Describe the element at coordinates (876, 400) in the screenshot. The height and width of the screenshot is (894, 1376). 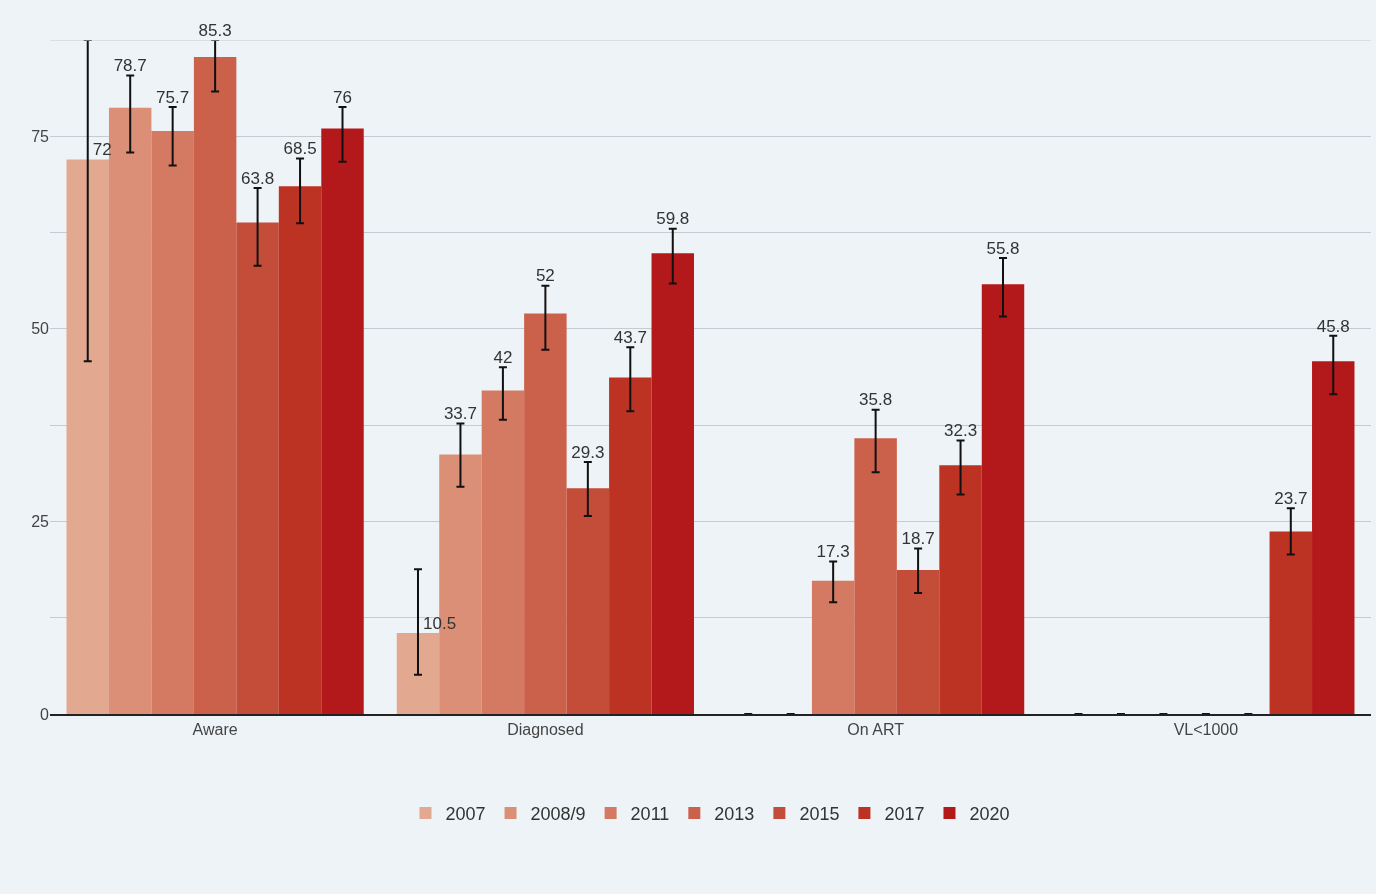
I see `data-label: 35.8` at that location.